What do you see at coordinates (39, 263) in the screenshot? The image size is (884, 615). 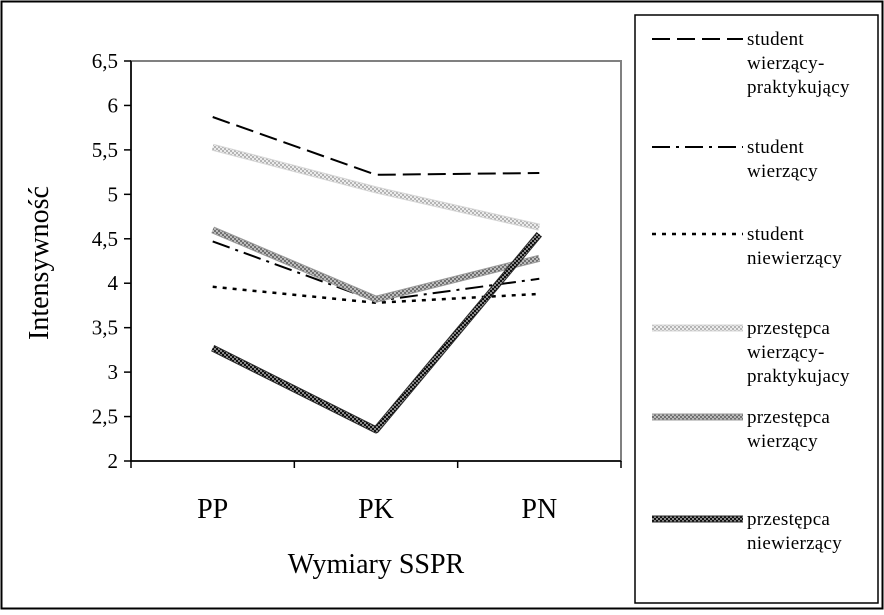 I see `y-axis-title: Intensywność` at bounding box center [39, 263].